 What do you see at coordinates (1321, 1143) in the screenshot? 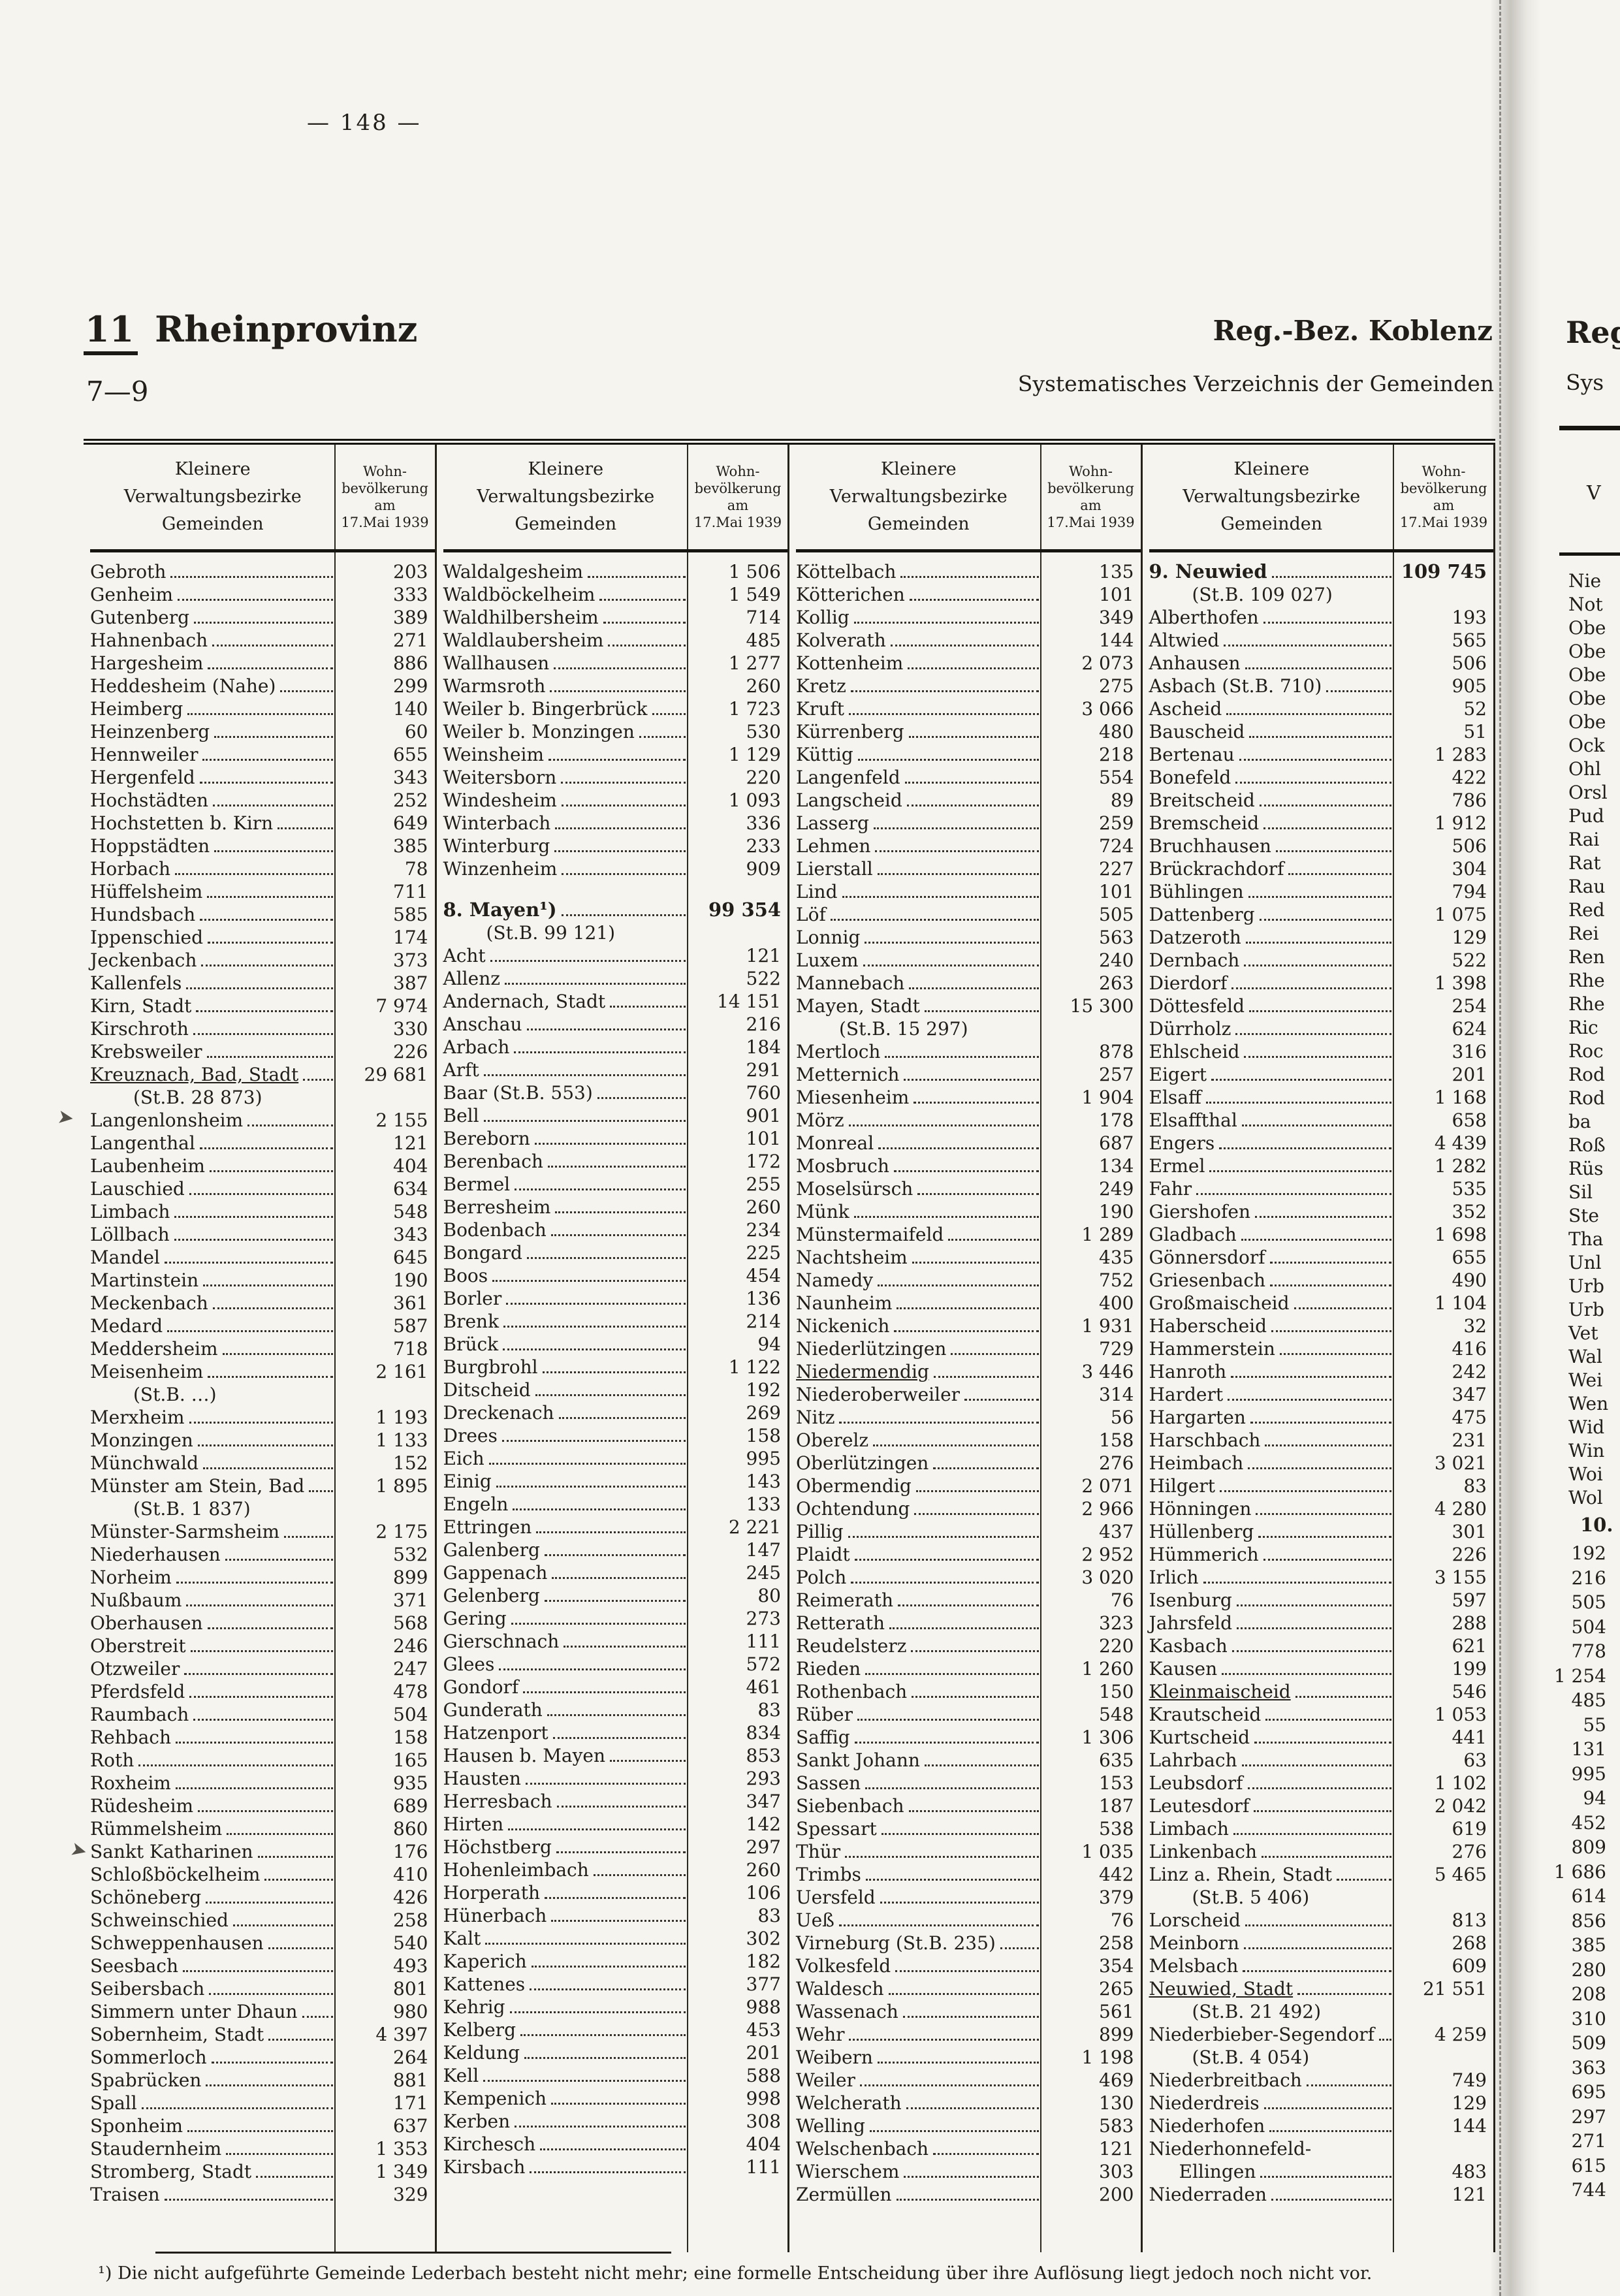
I see `gemeinde-row: Engers 4 439` at bounding box center [1321, 1143].